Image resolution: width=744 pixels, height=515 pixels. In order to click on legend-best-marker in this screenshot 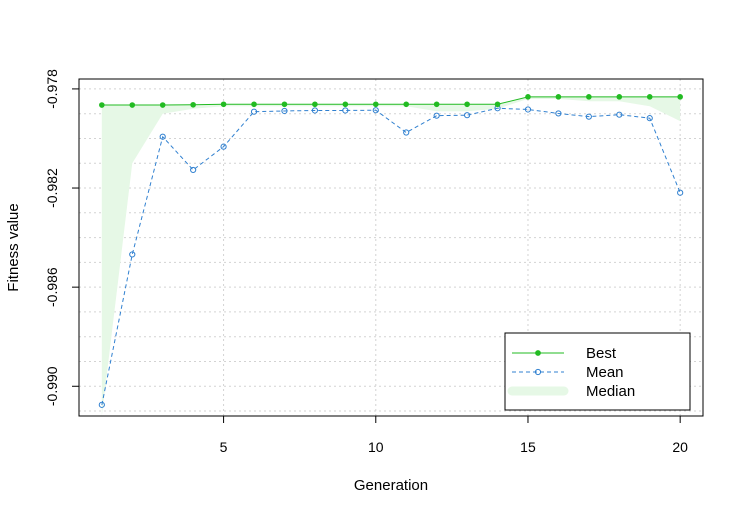, I will do `click(538, 353)`.